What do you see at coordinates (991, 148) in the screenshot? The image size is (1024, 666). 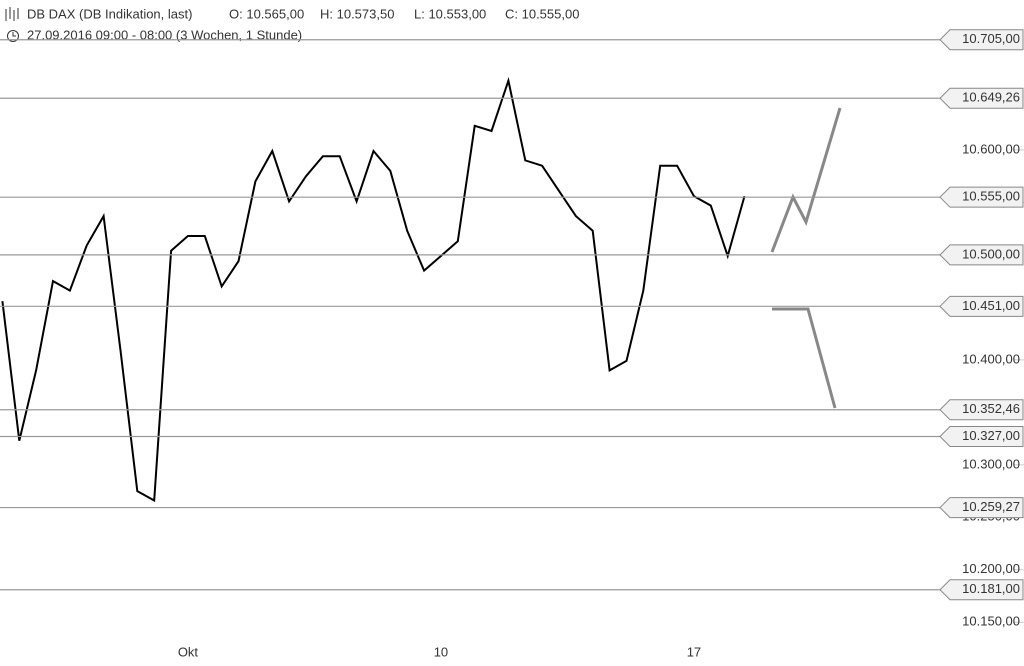 I see `y-tick-label: 10.600,00` at bounding box center [991, 148].